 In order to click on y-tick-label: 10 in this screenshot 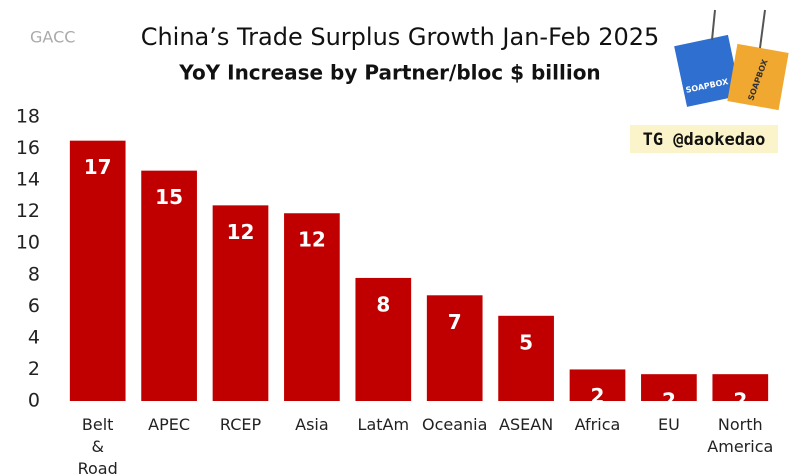, I will do `click(28, 243)`.